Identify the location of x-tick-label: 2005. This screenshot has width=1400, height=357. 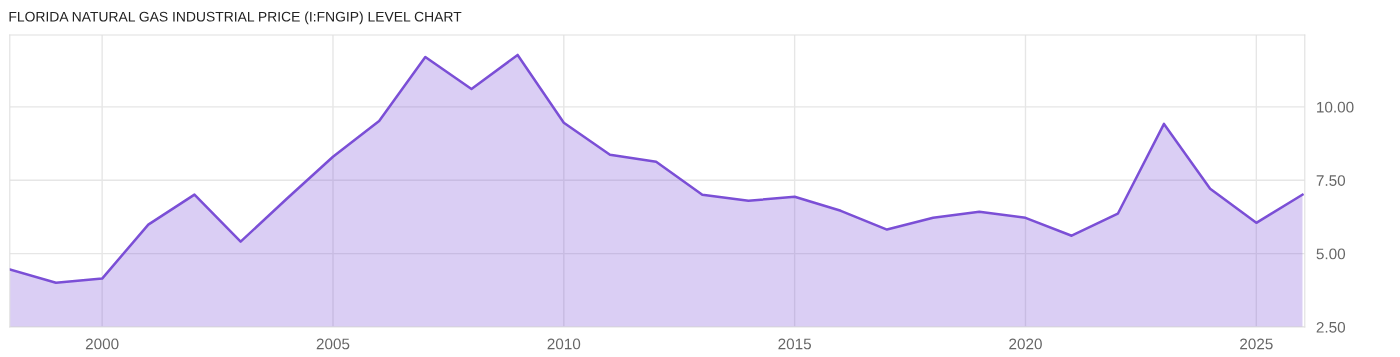
(333, 344).